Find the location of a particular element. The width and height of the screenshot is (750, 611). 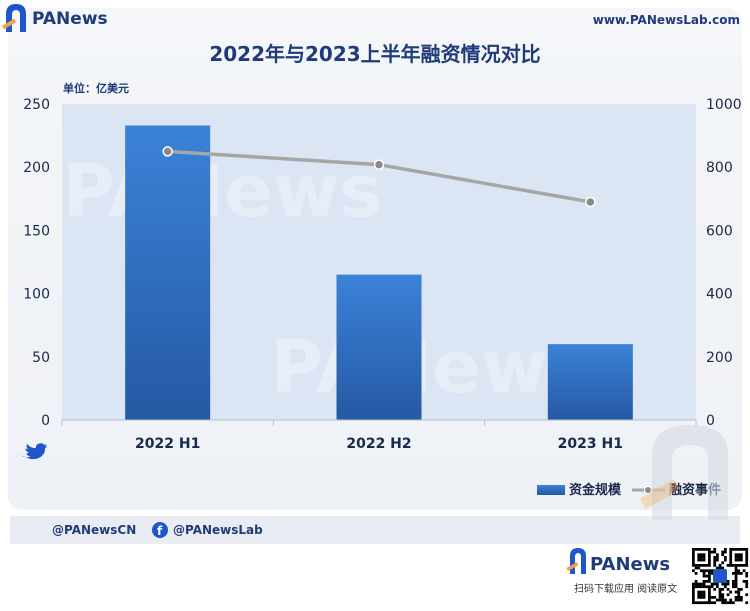

y-left-tick-label: 50 is located at coordinates (41, 358).